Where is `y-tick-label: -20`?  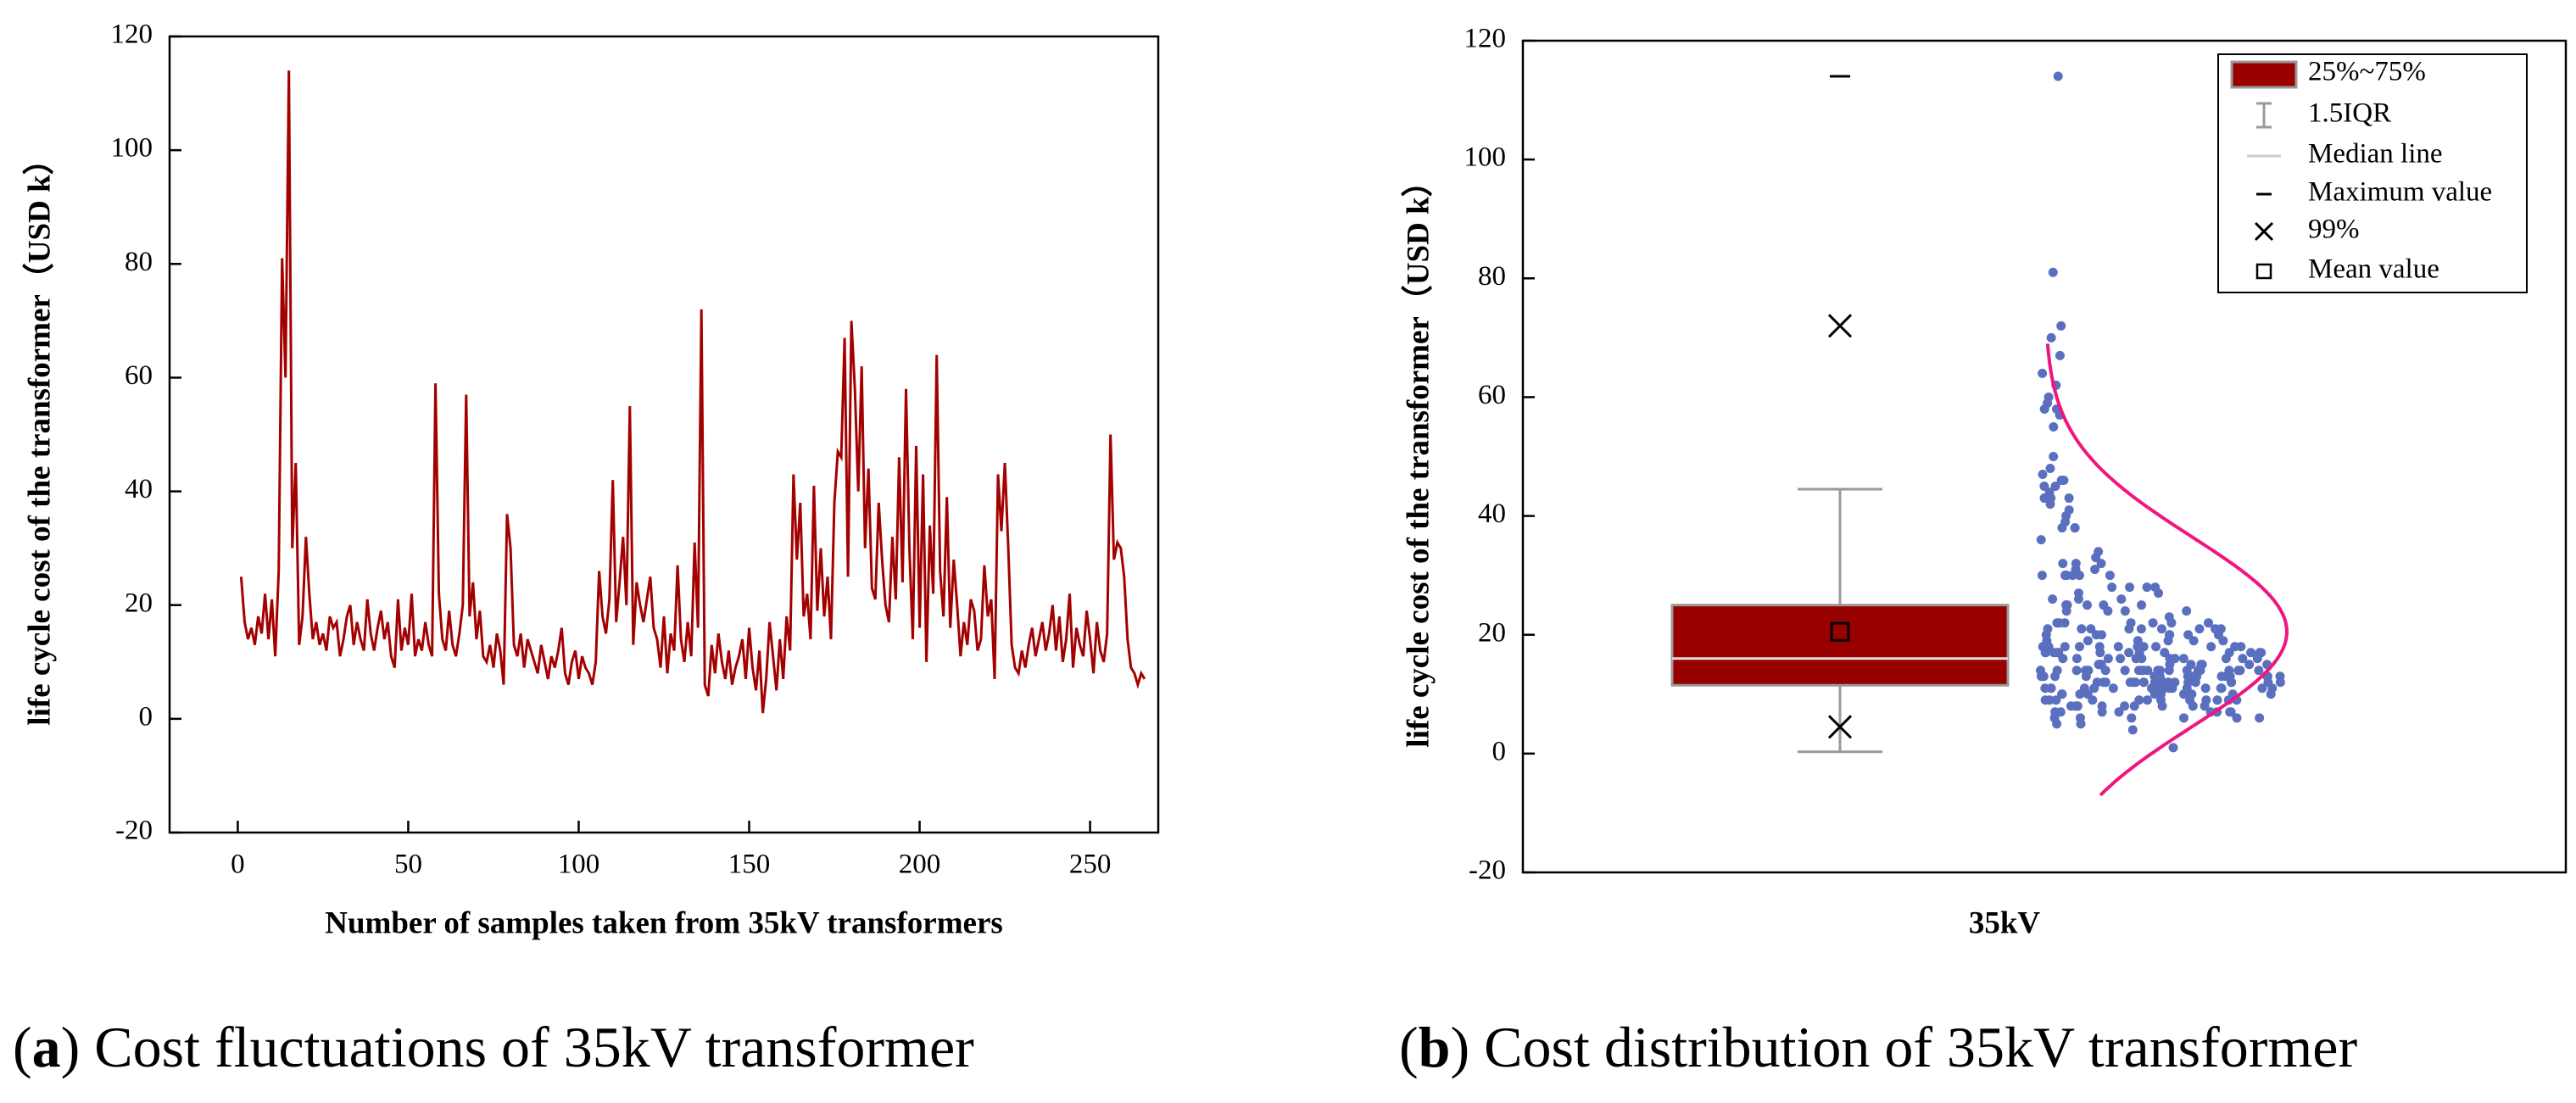 y-tick-label: -20 is located at coordinates (1487, 871).